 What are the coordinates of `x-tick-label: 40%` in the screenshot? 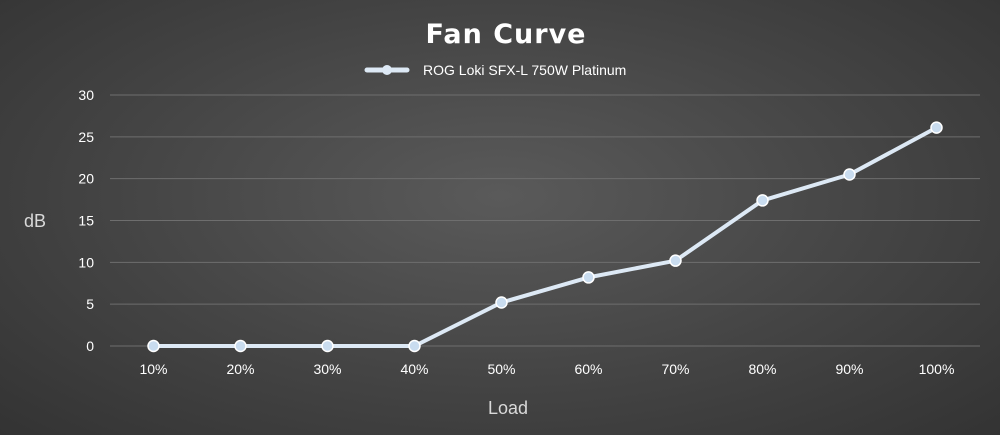 It's located at (414, 369).